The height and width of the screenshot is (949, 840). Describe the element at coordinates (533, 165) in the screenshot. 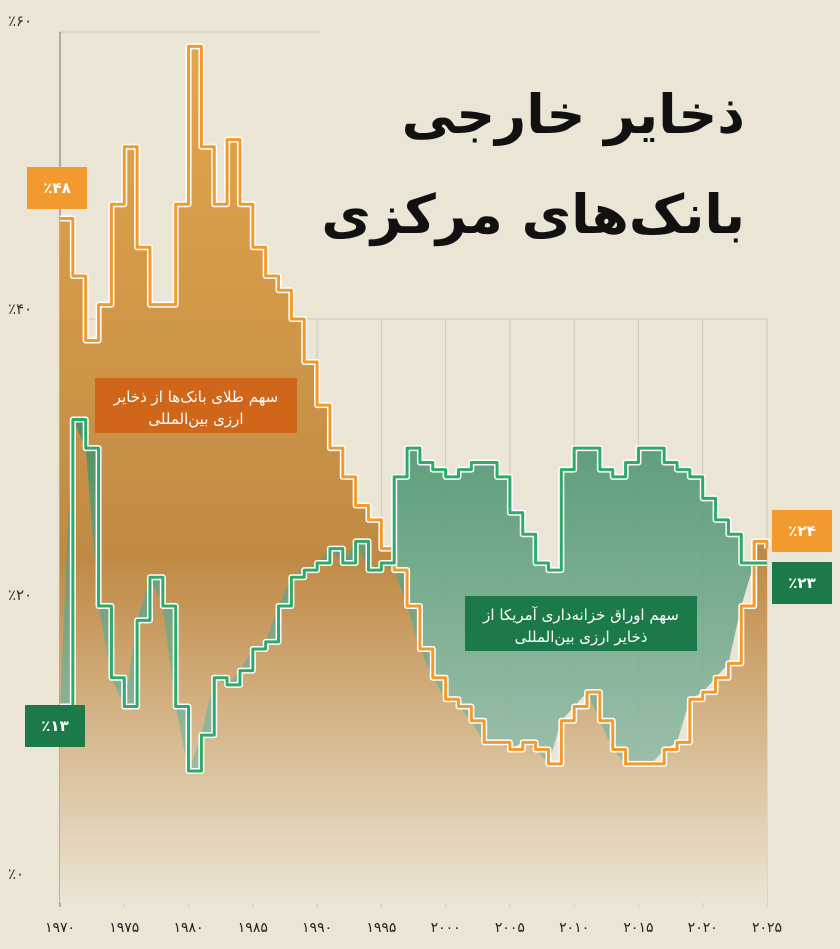

I see `chart-title: ذخایر خارجی بانک‌های مرکزی` at that location.